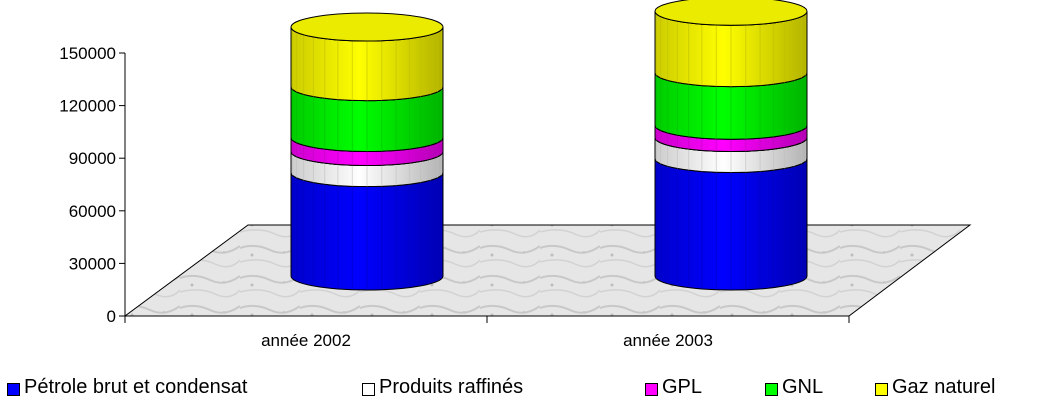  Describe the element at coordinates (87, 53) in the screenshot. I see `y-tick-label: 150000` at that location.